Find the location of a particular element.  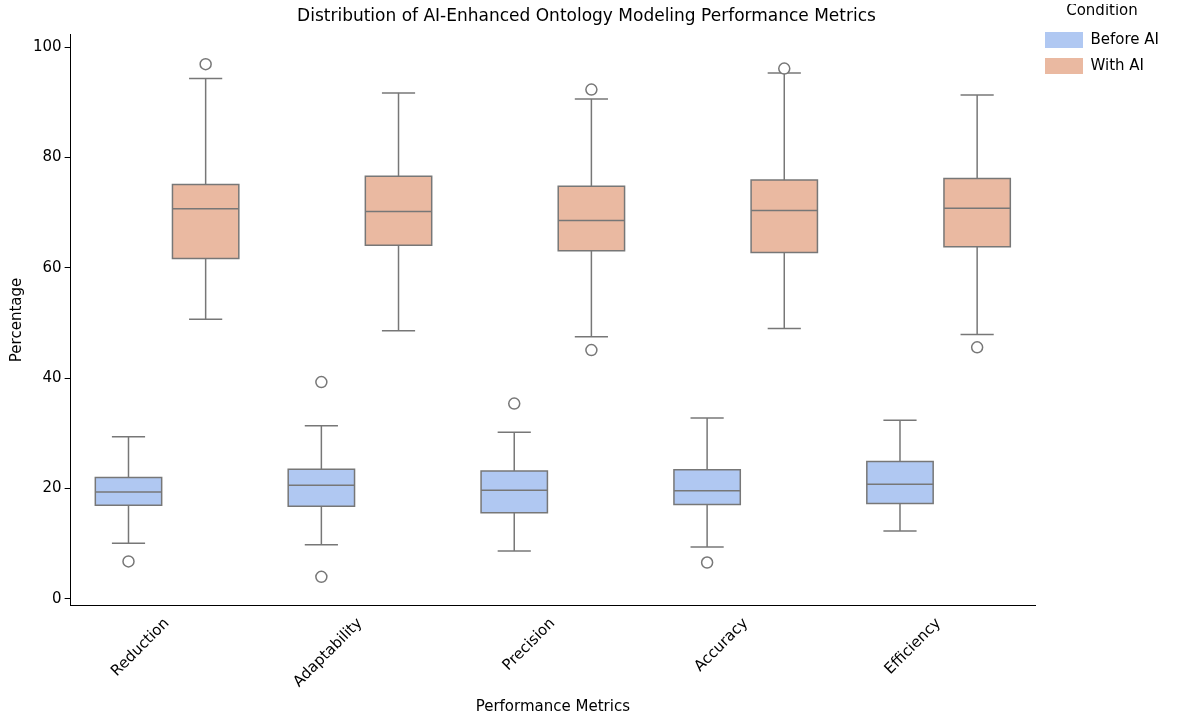

y-tick-label: 80 is located at coordinates (52, 156).